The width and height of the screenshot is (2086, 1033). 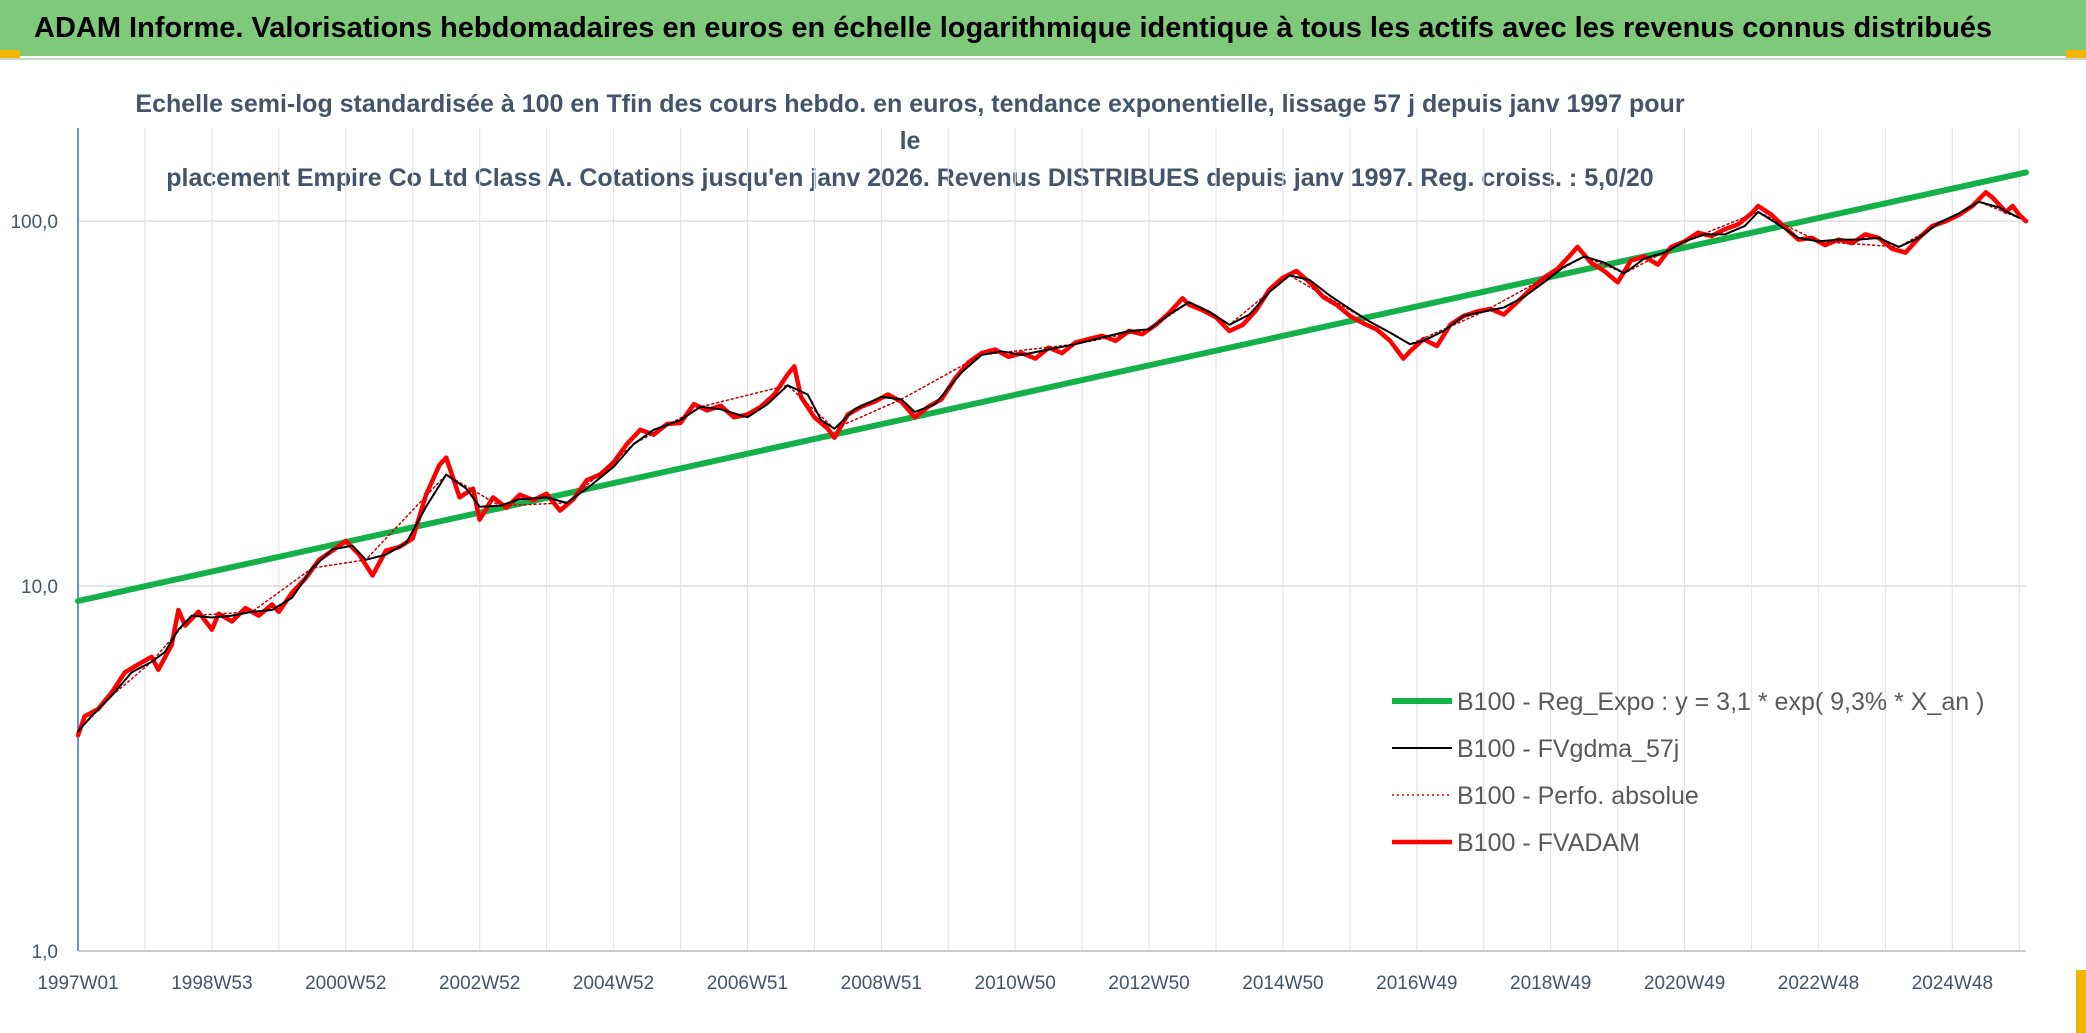 What do you see at coordinates (1416, 983) in the screenshot?
I see `x-tick-label: 2016W49` at bounding box center [1416, 983].